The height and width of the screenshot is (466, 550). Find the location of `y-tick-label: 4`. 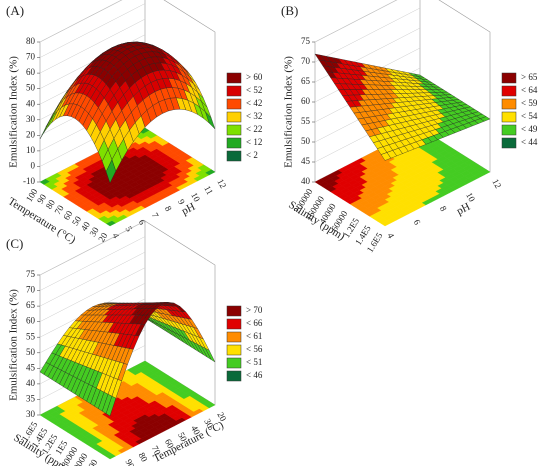

y-tick-label: 4 is located at coordinates (390, 235).